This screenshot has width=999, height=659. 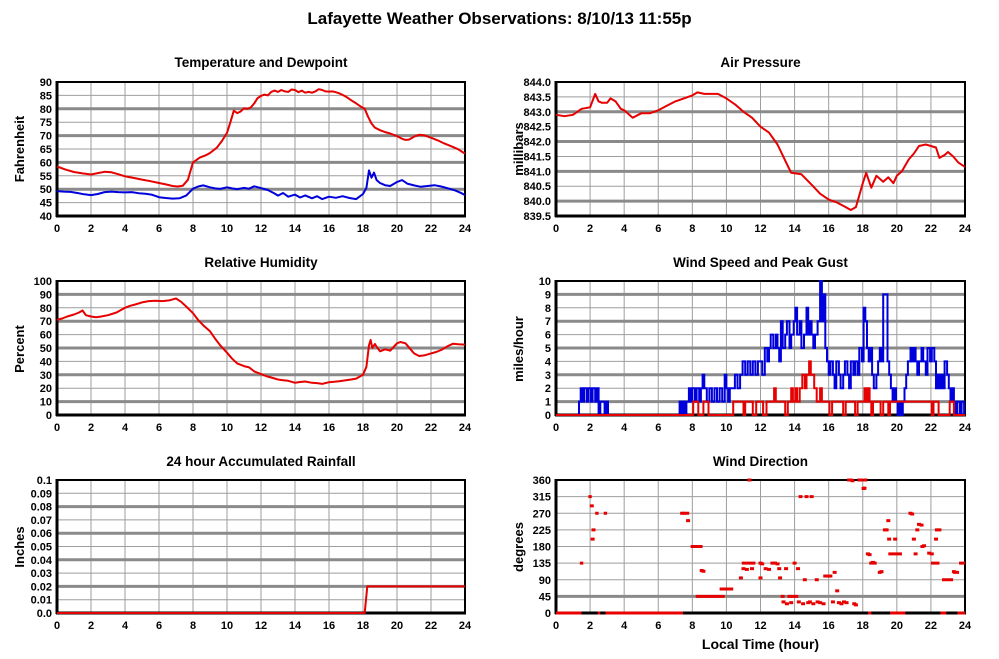 I want to click on chart-title-wind-direction: Wind Direction, so click(x=760, y=461).